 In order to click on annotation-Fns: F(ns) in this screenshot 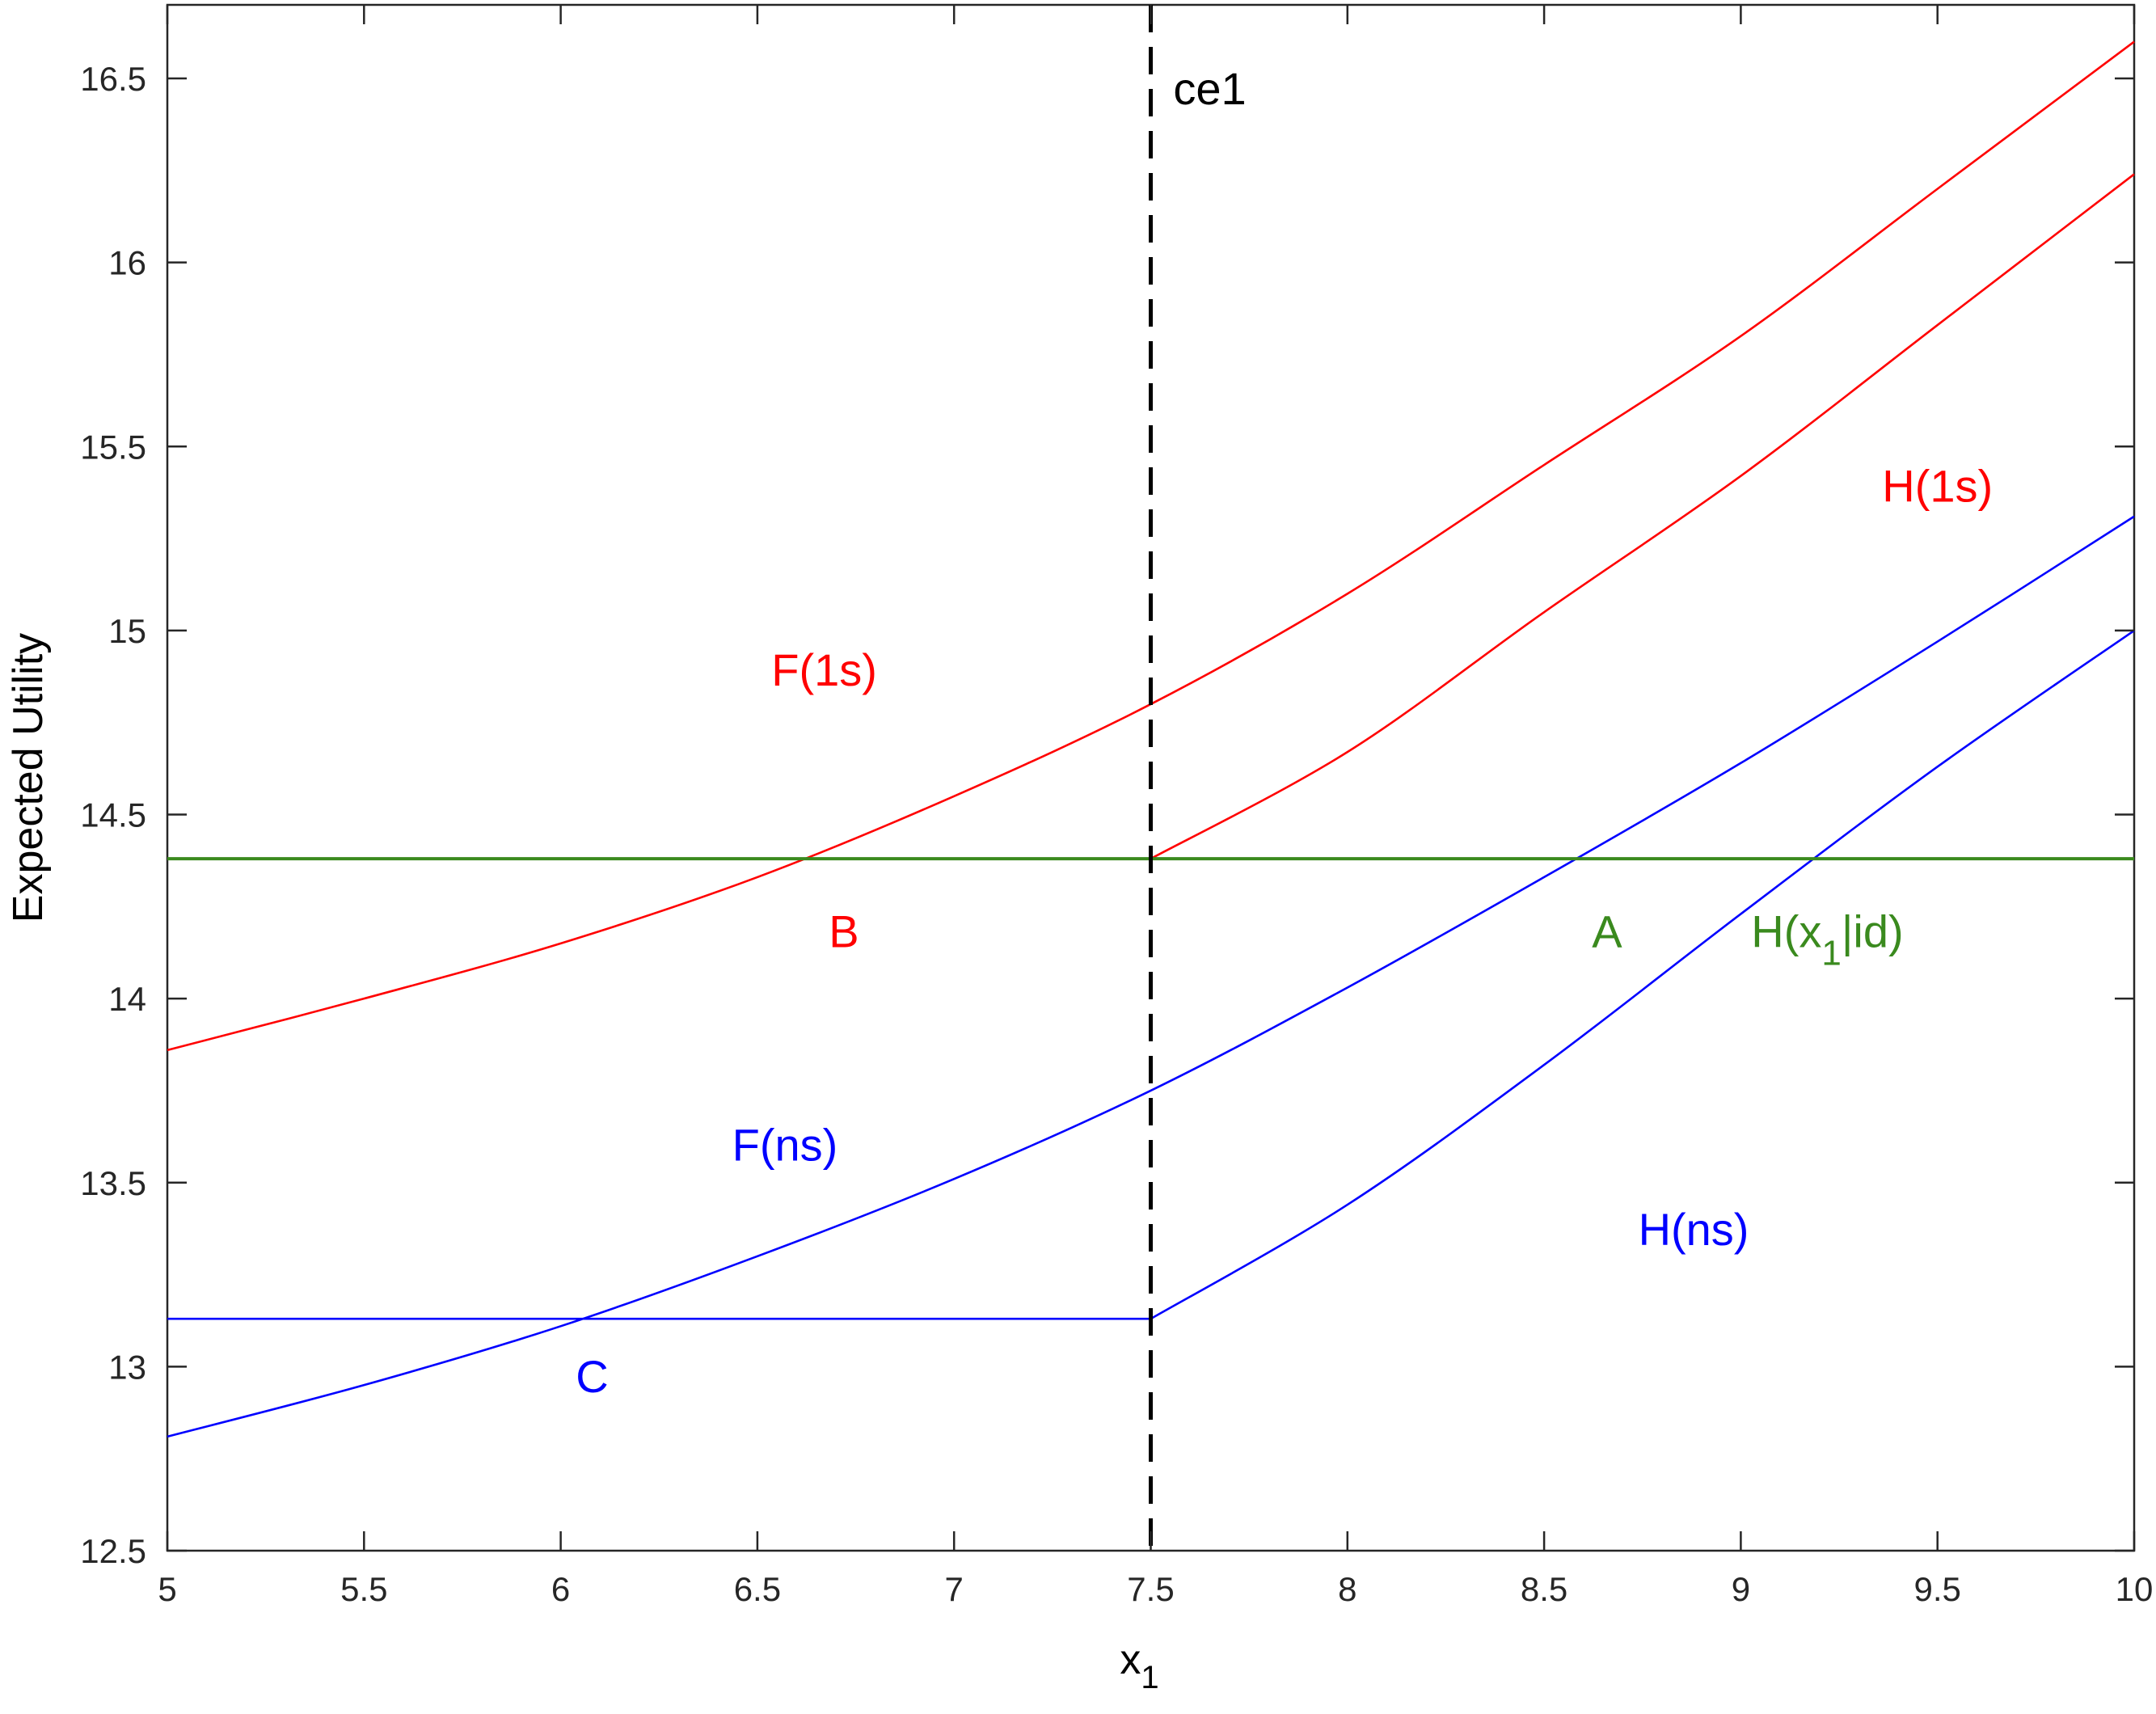, I will do `click(785, 1144)`.